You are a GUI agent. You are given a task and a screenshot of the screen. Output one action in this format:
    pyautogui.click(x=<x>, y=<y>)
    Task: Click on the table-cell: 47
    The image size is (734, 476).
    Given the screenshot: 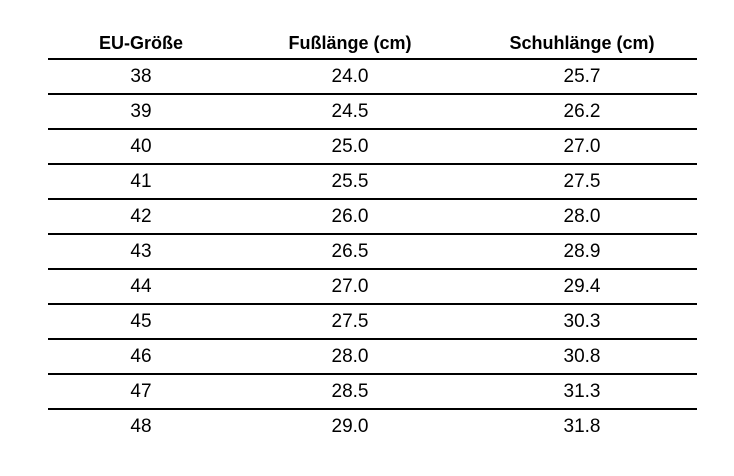 What is the action you would take?
    pyautogui.click(x=141, y=391)
    